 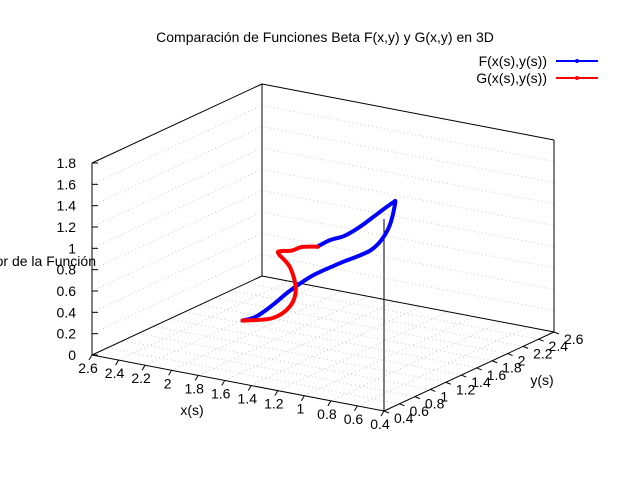 What do you see at coordinates (577, 78) in the screenshot?
I see `legend-marker-g` at bounding box center [577, 78].